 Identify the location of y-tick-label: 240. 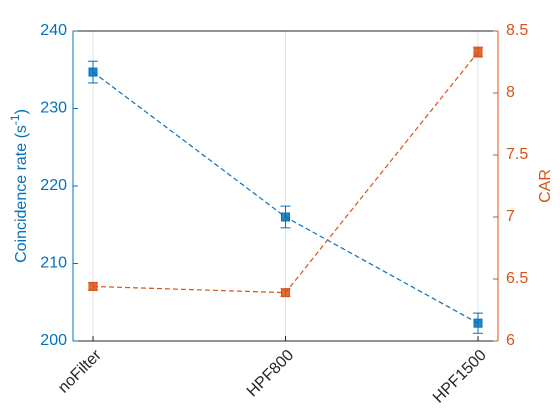
(53, 30).